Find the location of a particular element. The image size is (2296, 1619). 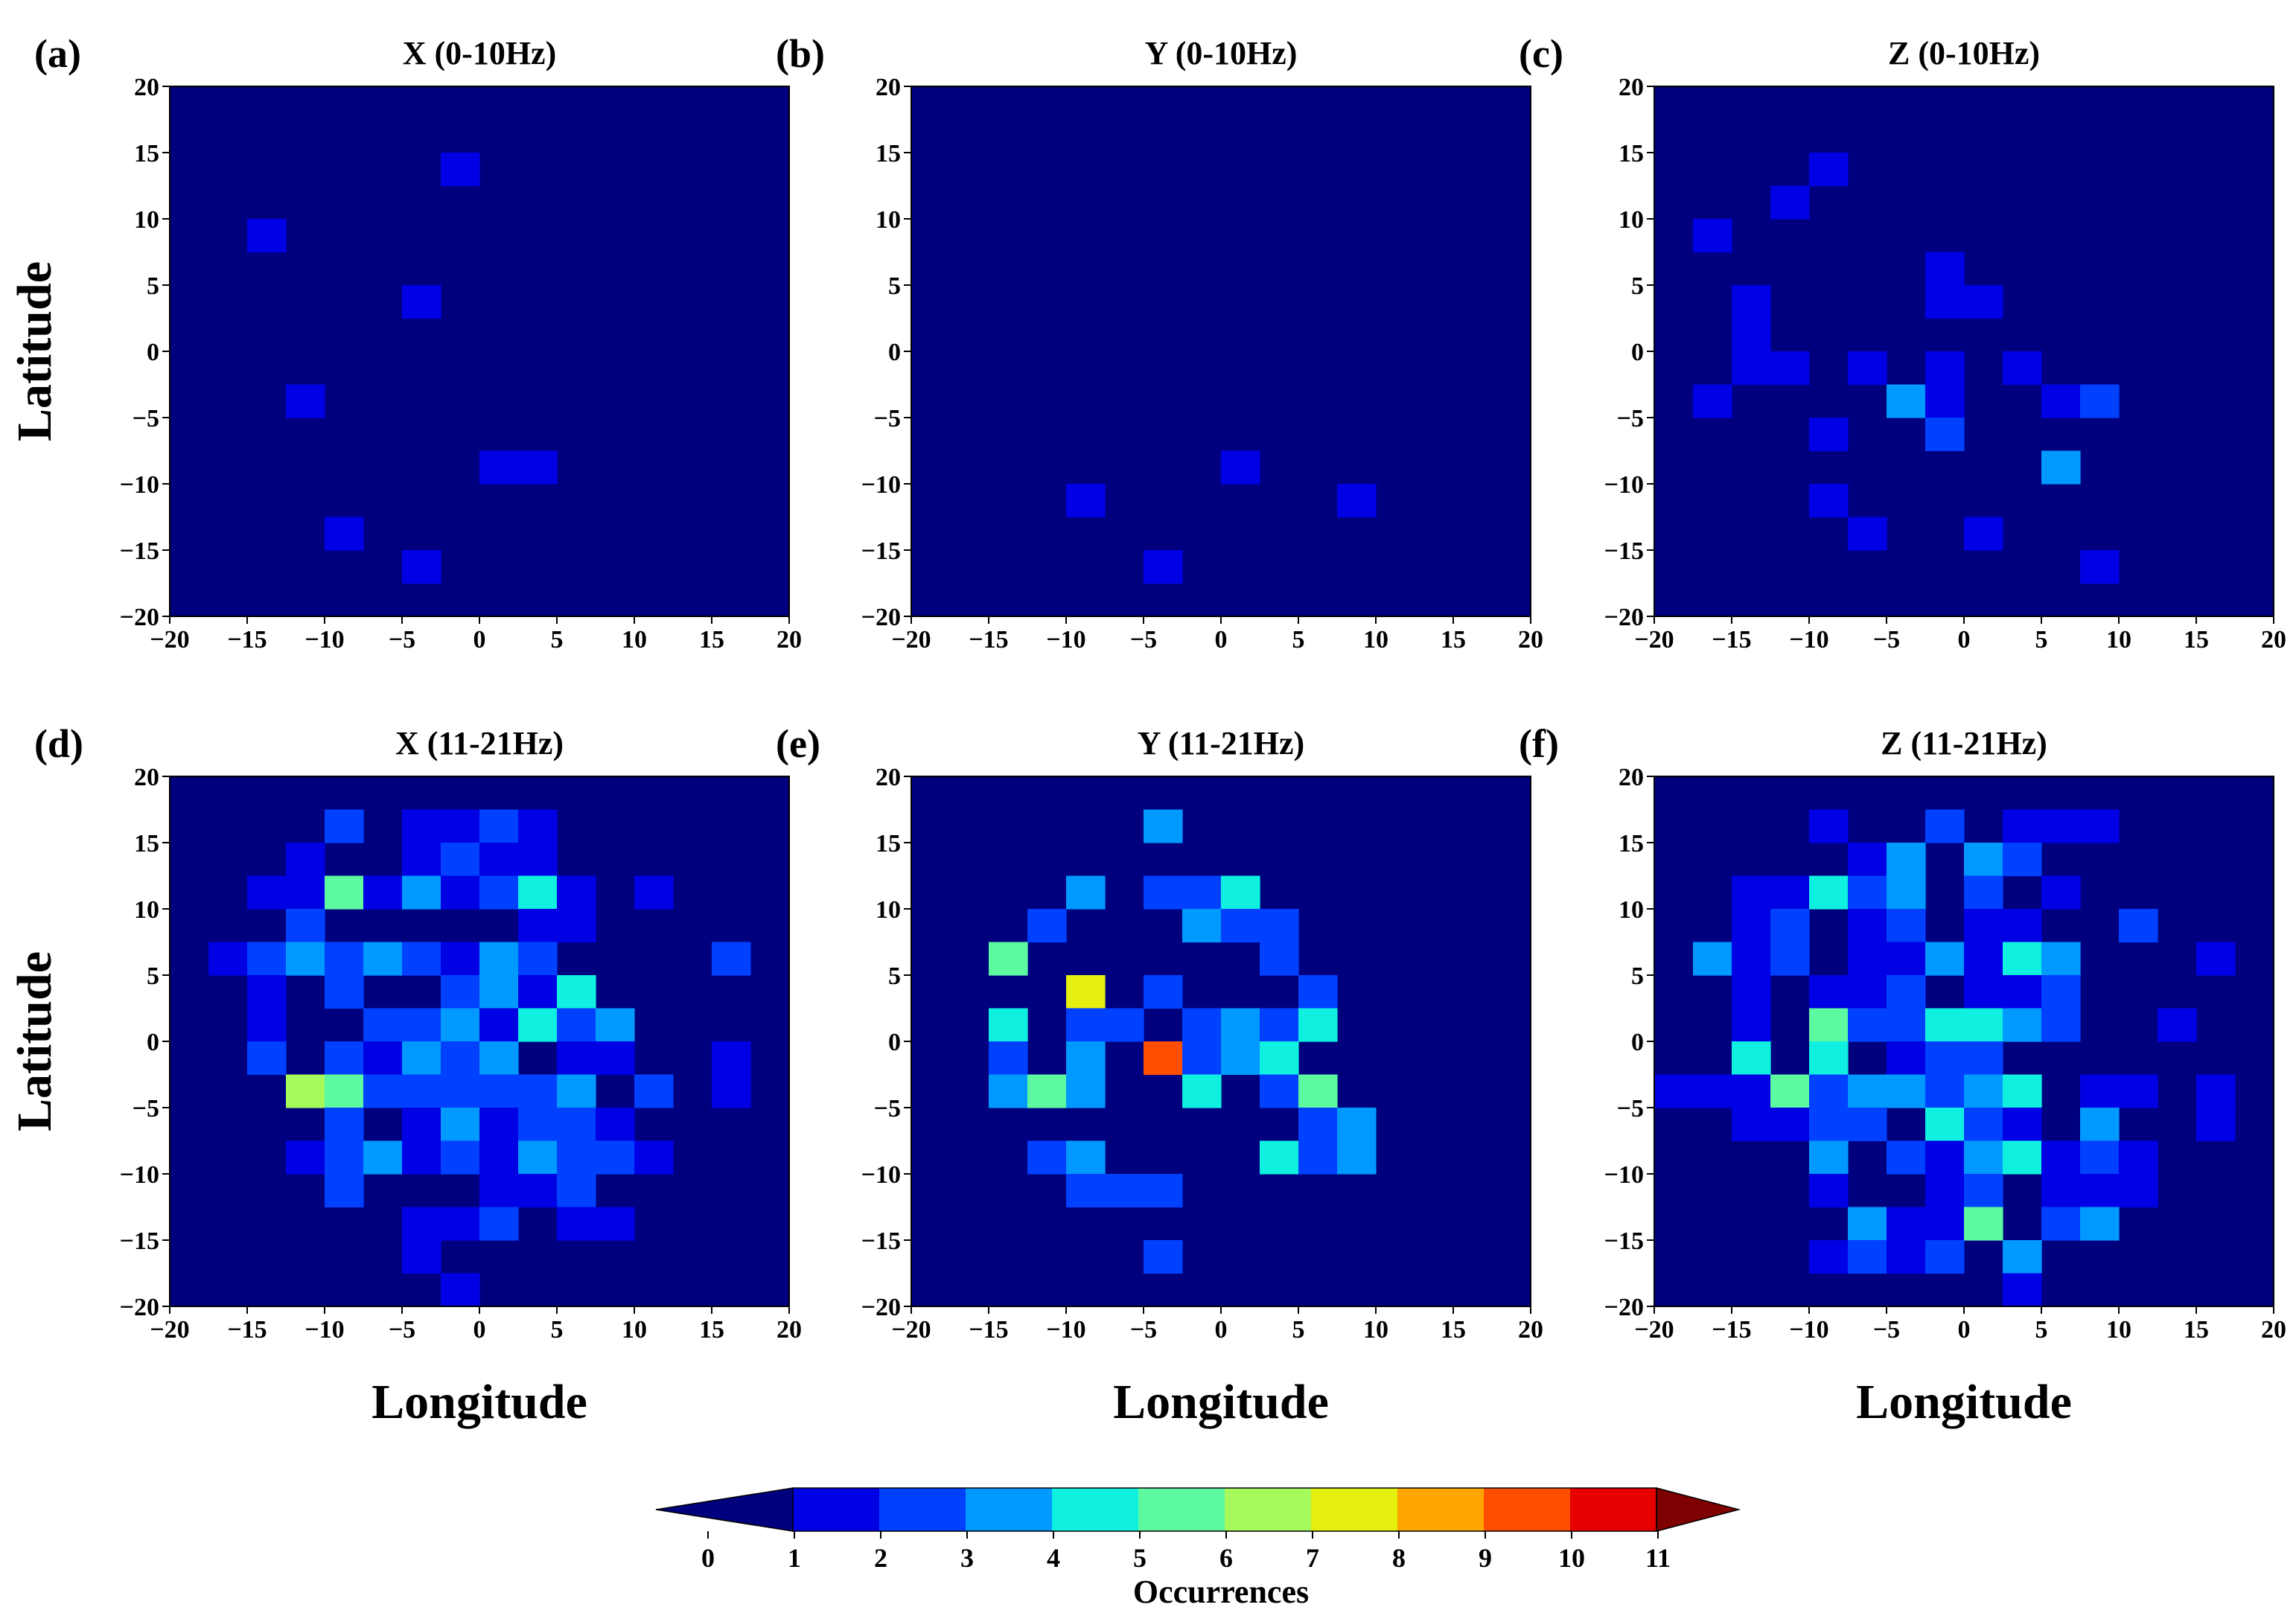

colorbar-tick-label: 10 is located at coordinates (1571, 1558).